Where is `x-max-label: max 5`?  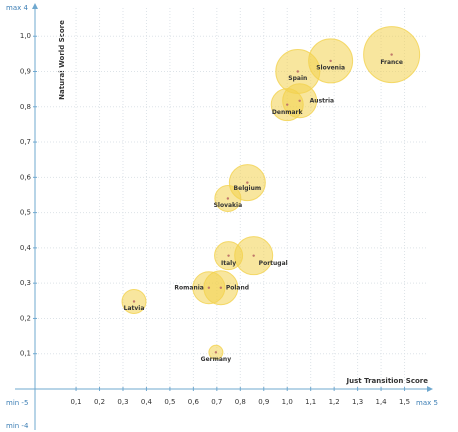 x-max-label: max 5 is located at coordinates (427, 403).